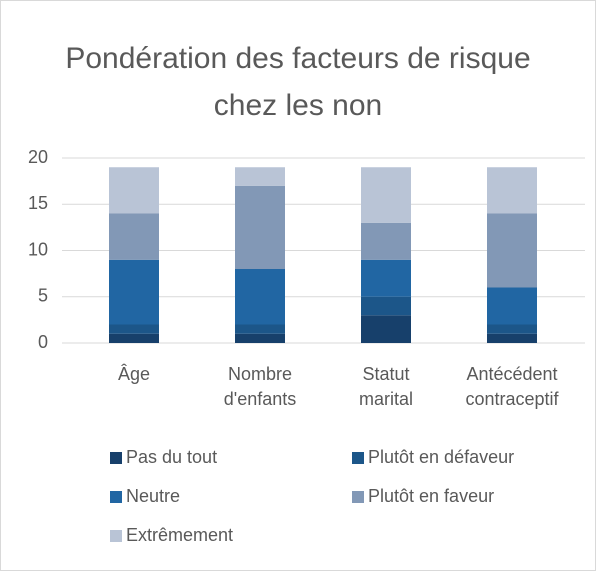  Describe the element at coordinates (512, 386) in the screenshot. I see `x-tick-label: Antécédent contraceptif` at that location.